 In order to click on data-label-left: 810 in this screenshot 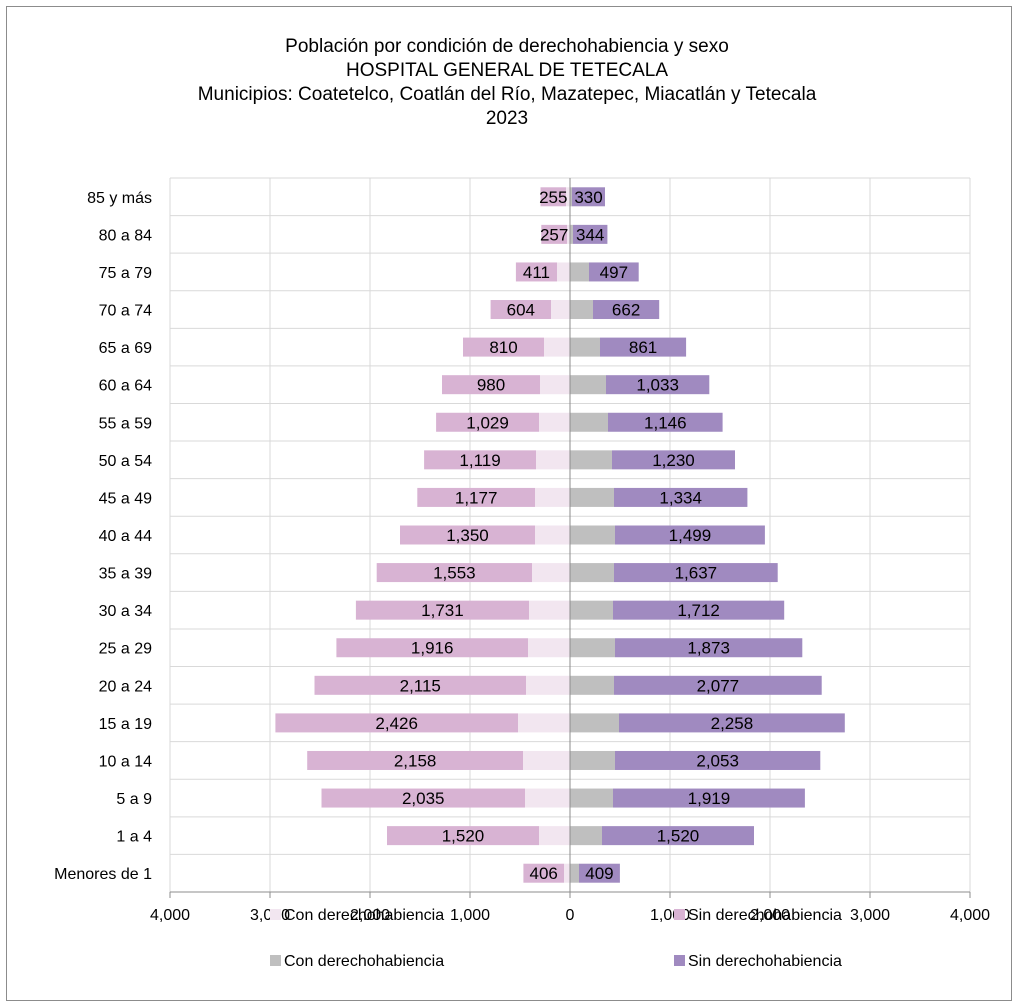, I will do `click(503, 347)`.